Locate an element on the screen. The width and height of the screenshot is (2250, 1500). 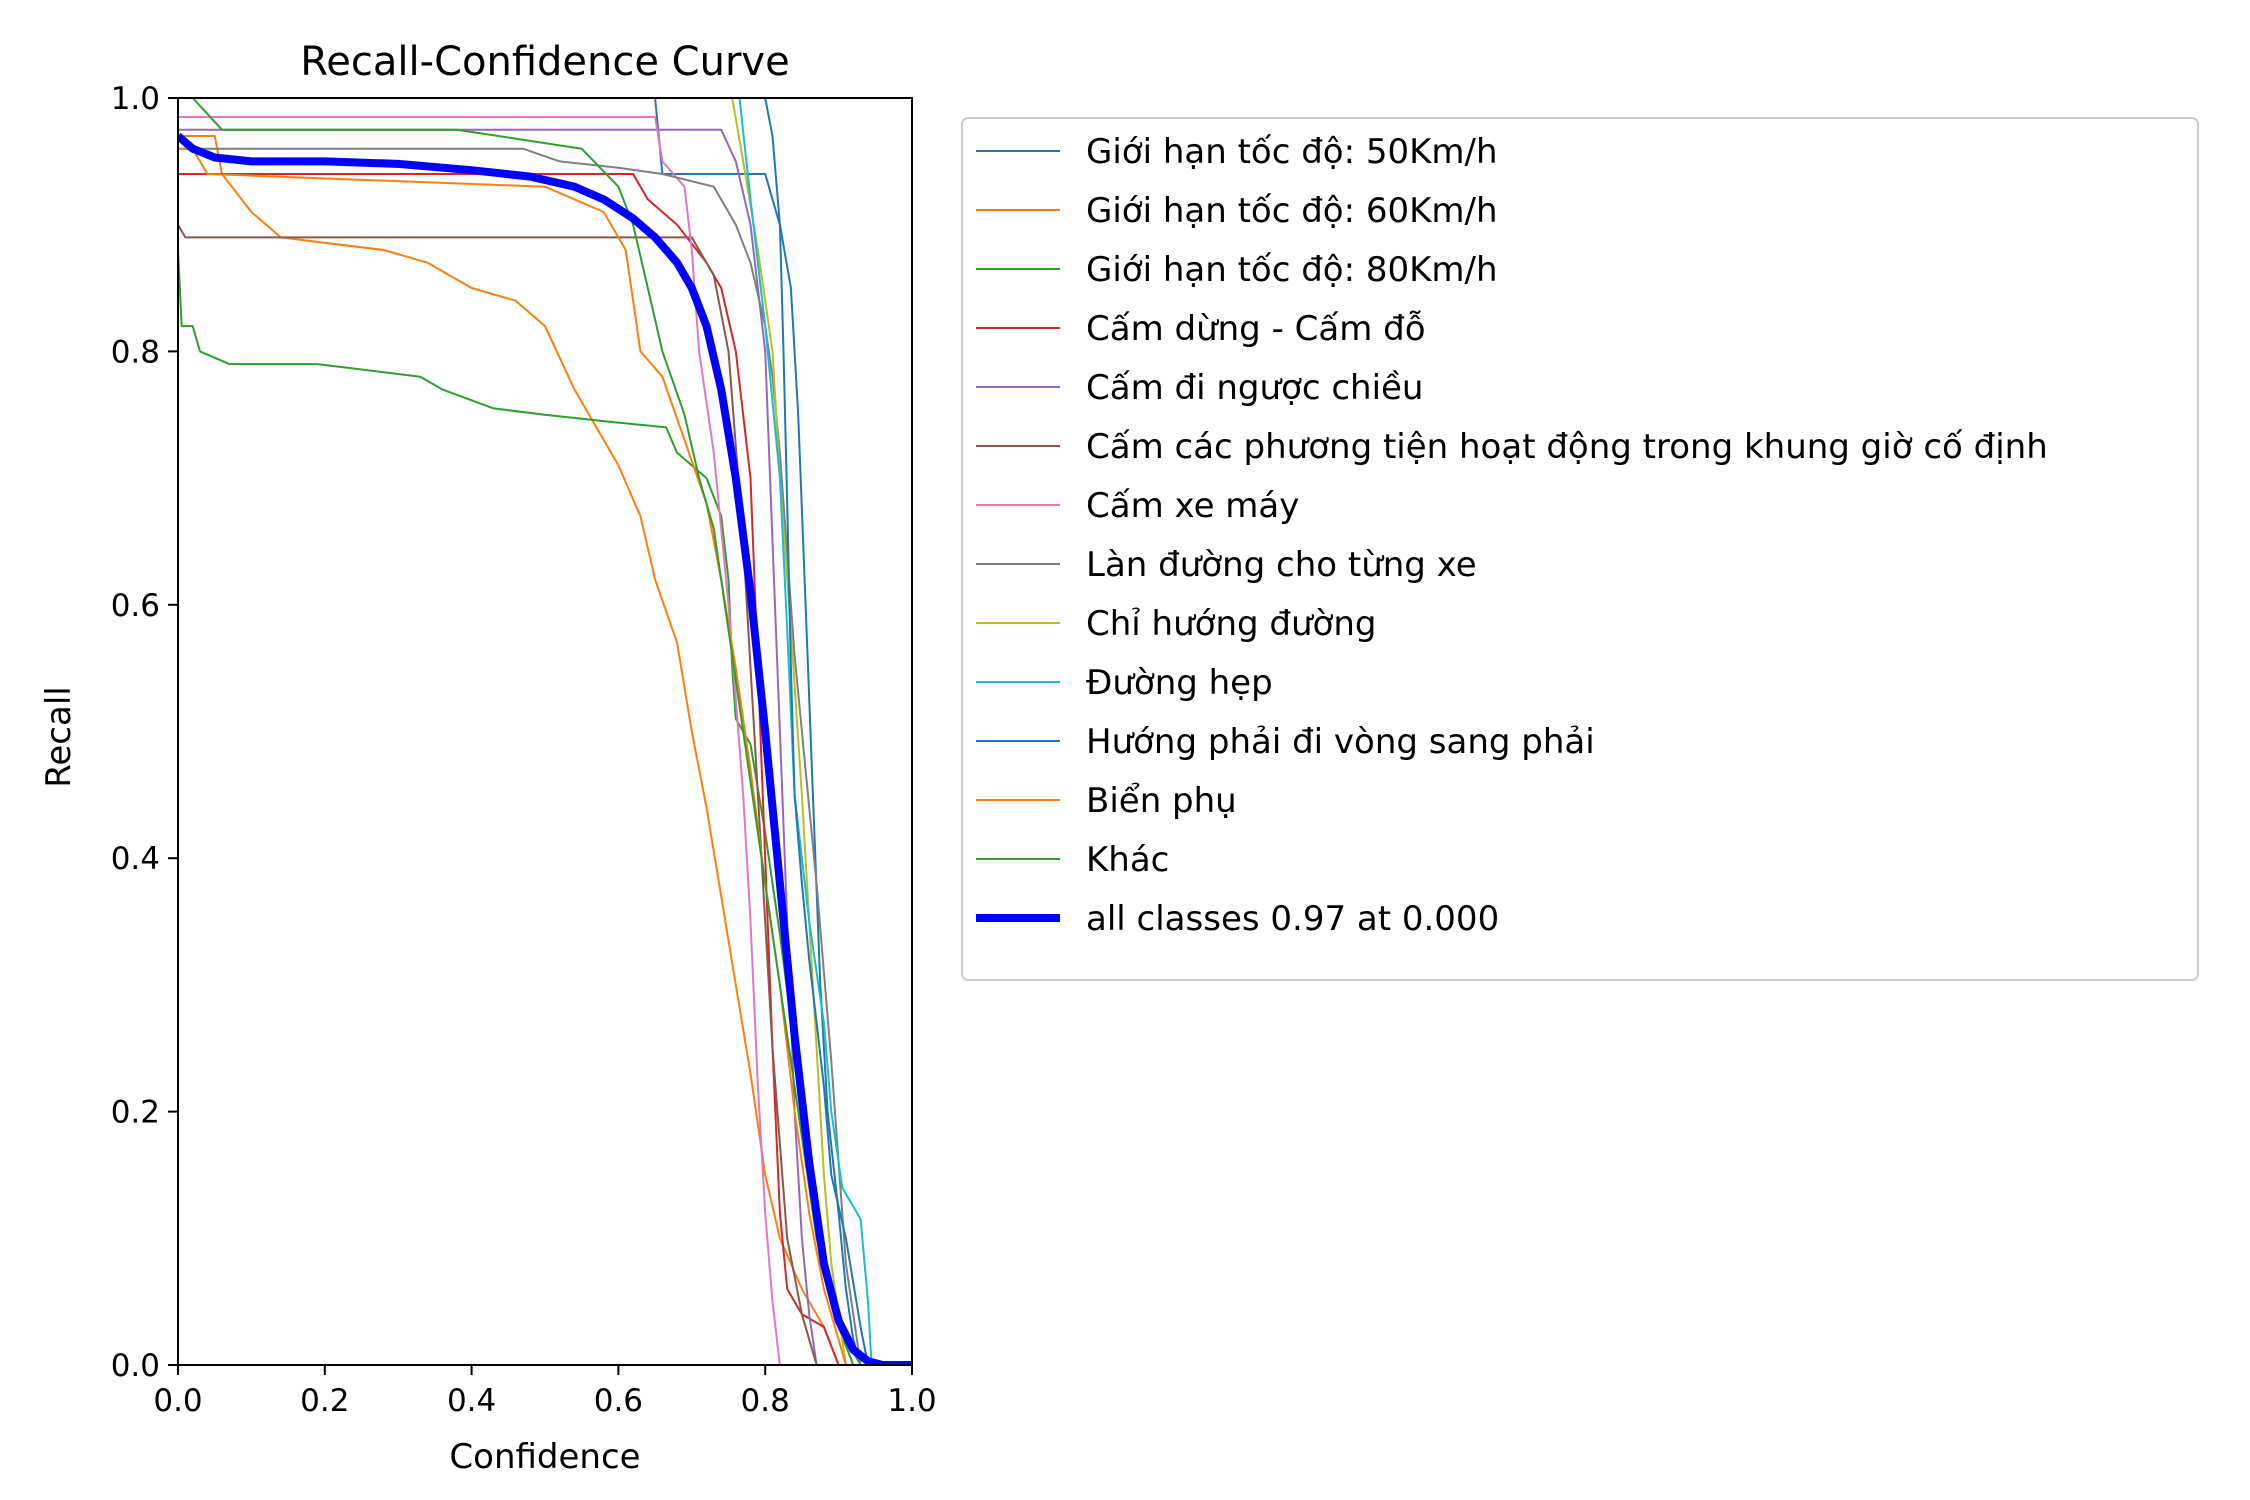
x-tick-label: 1.0 is located at coordinates (911, 1401).